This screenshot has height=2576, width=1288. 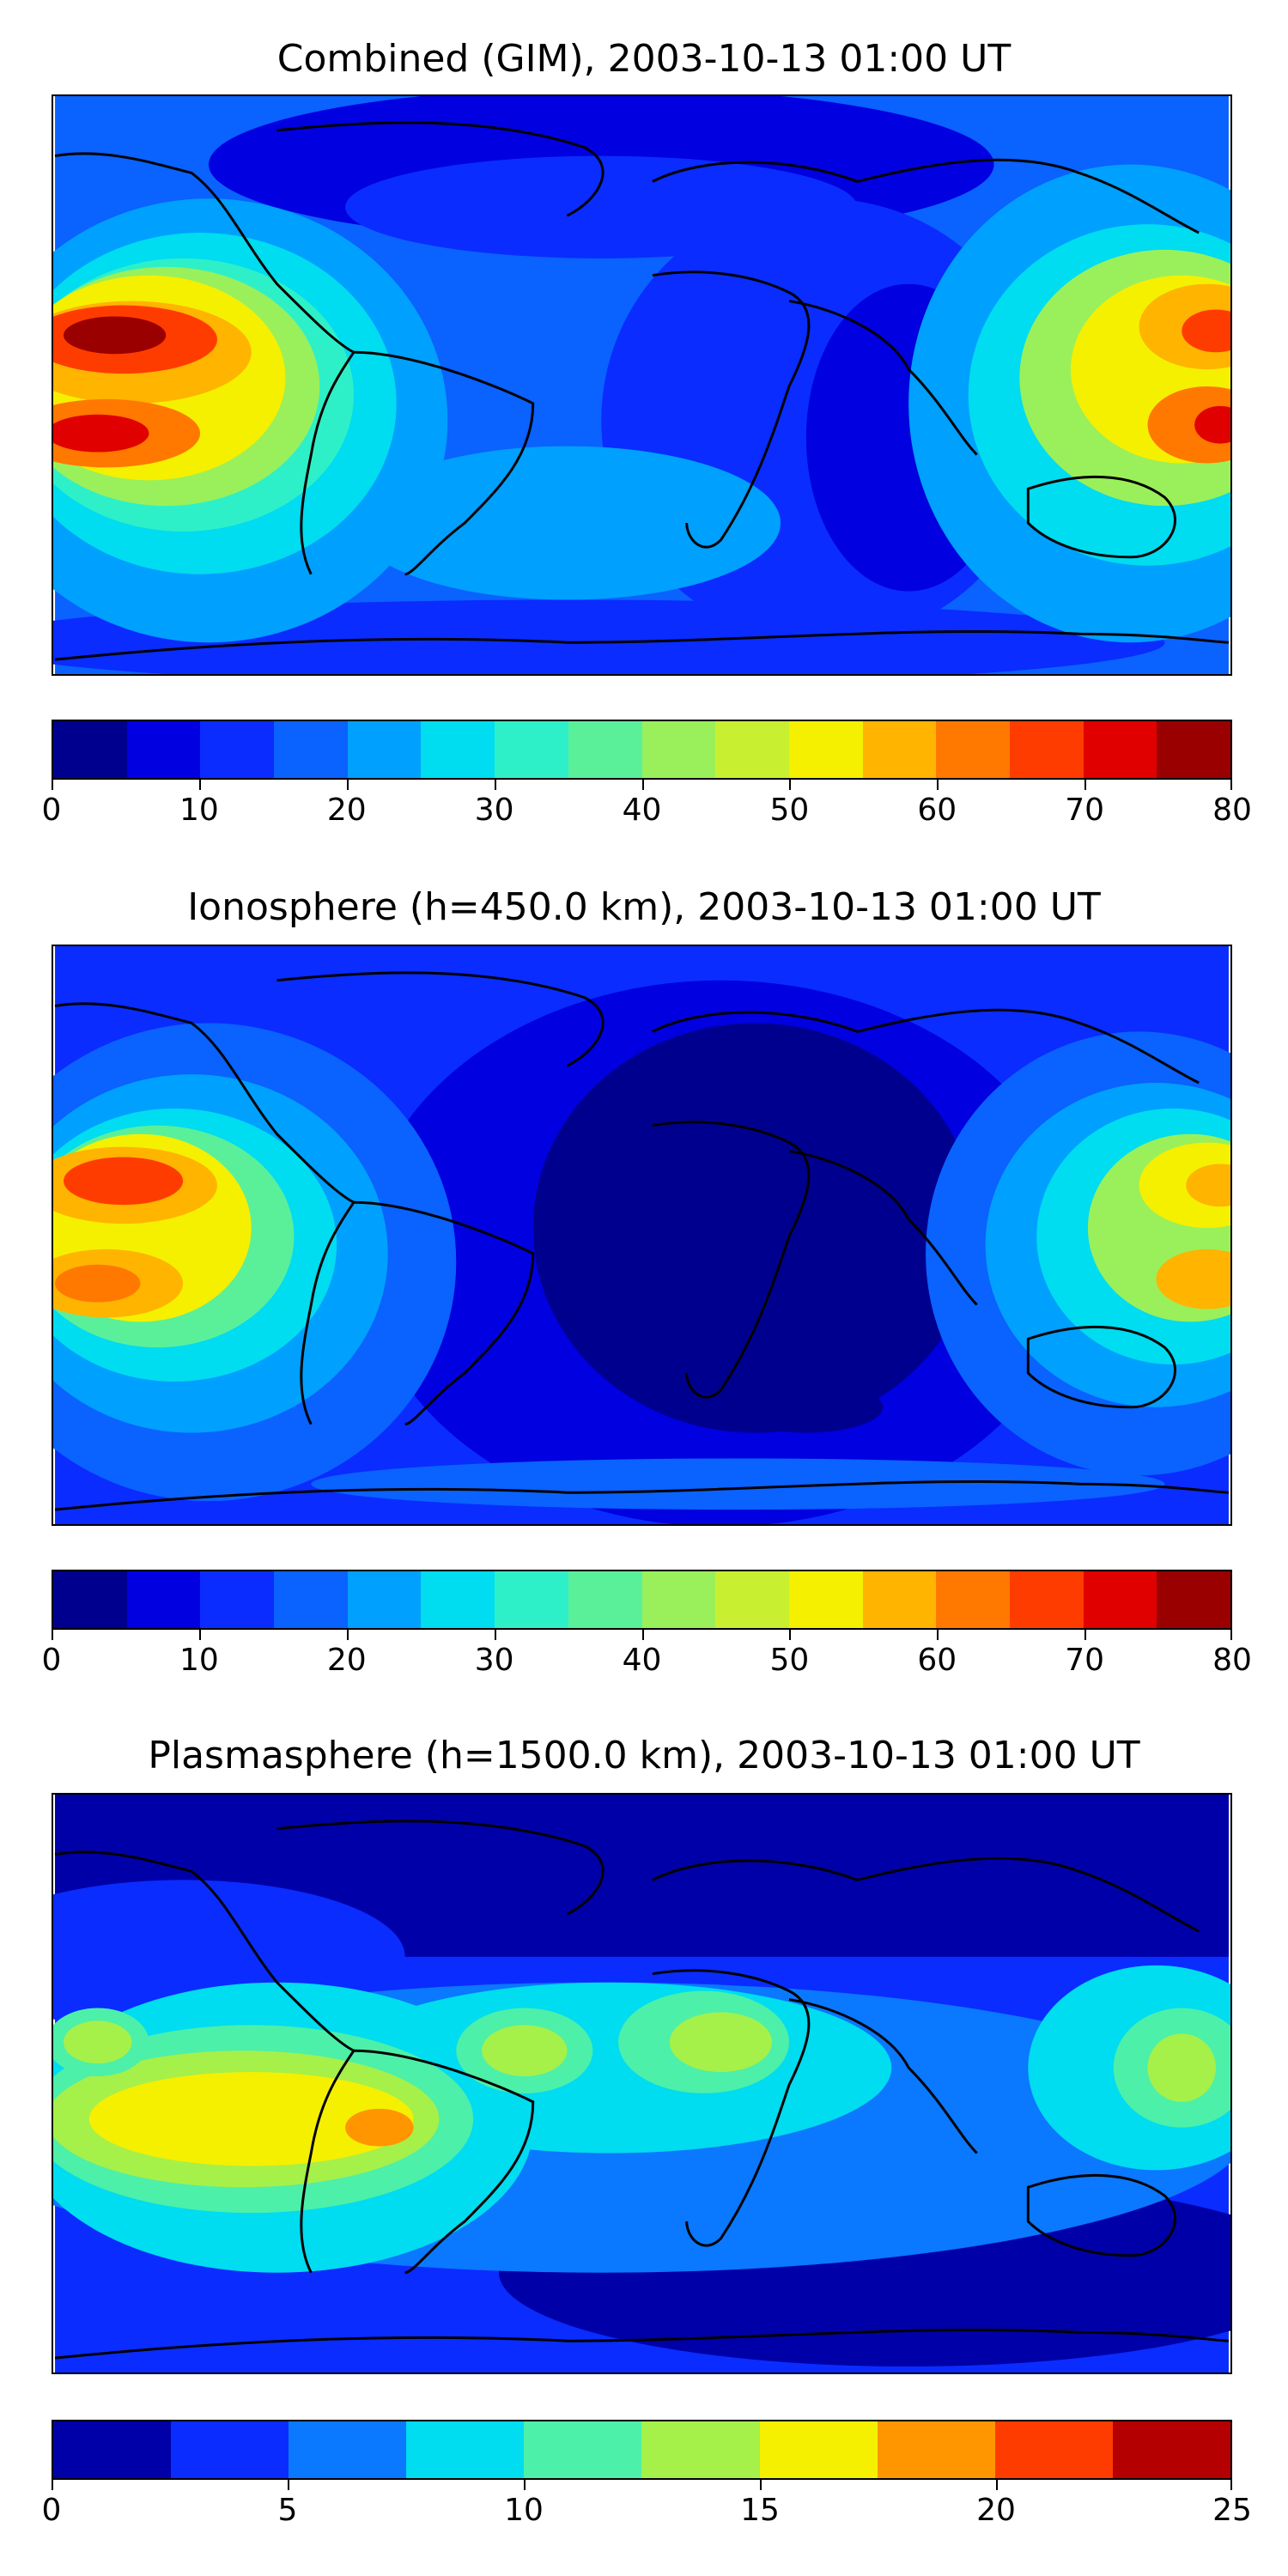 I want to click on colorbar-tick-label: 5, so click(x=287, y=2510).